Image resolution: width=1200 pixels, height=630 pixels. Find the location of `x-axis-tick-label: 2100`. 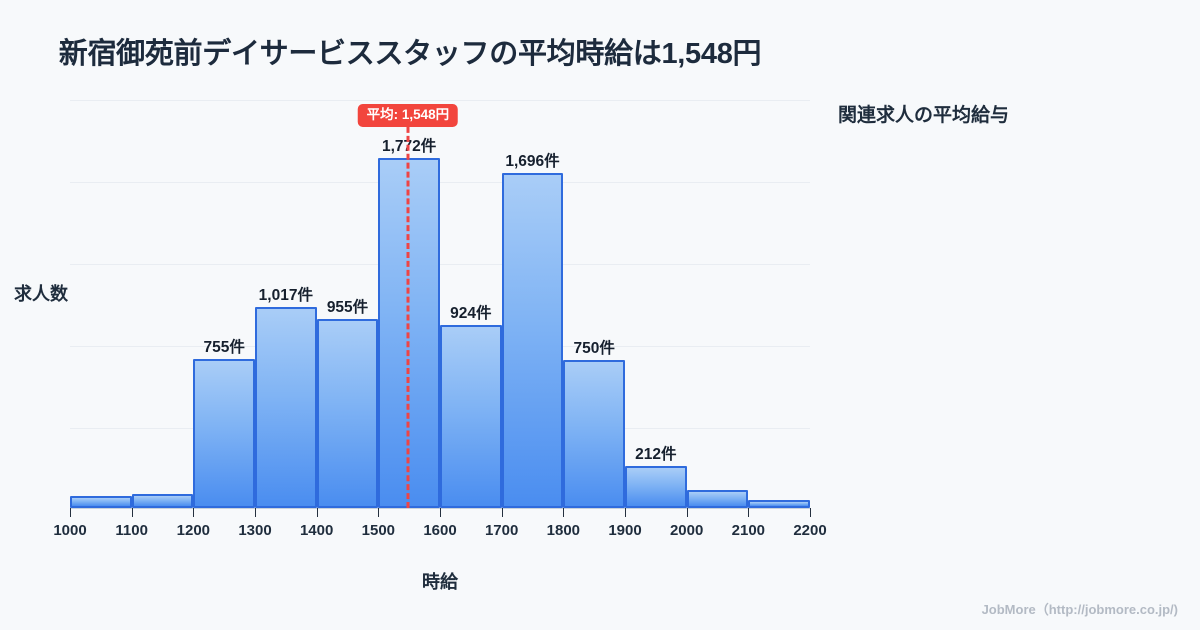

x-axis-tick-label: 2100 is located at coordinates (748, 530).